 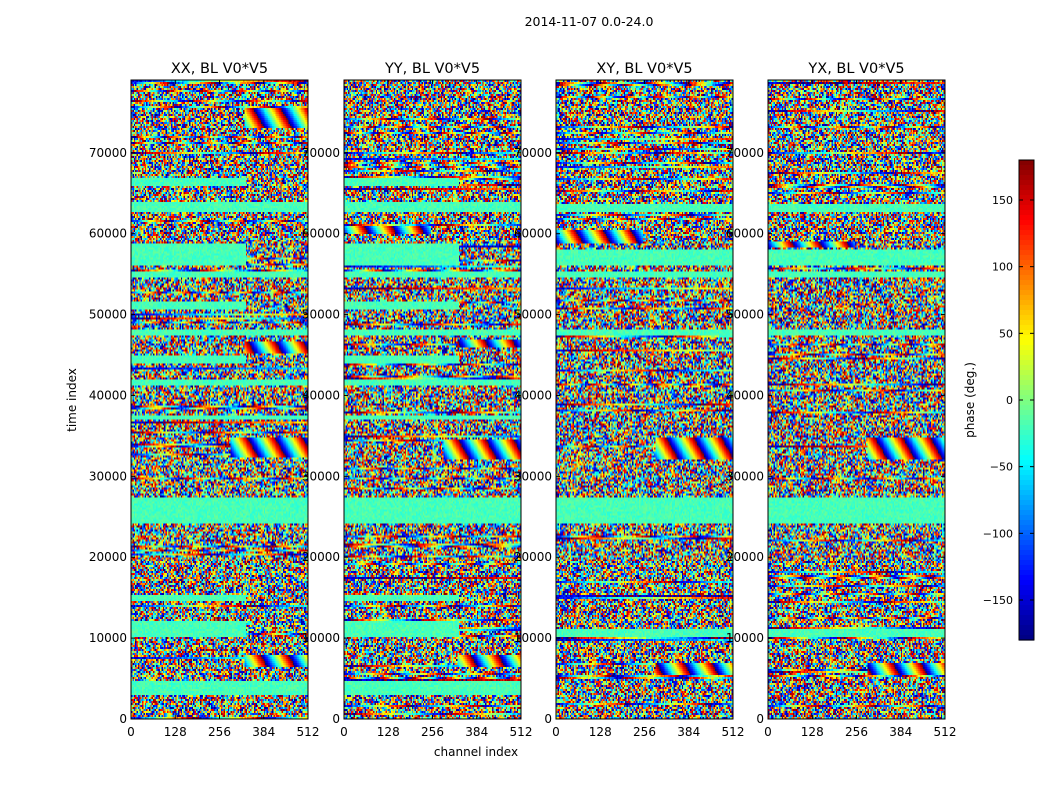 What do you see at coordinates (344, 732) in the screenshot?
I see `x-tick-label: 0` at bounding box center [344, 732].